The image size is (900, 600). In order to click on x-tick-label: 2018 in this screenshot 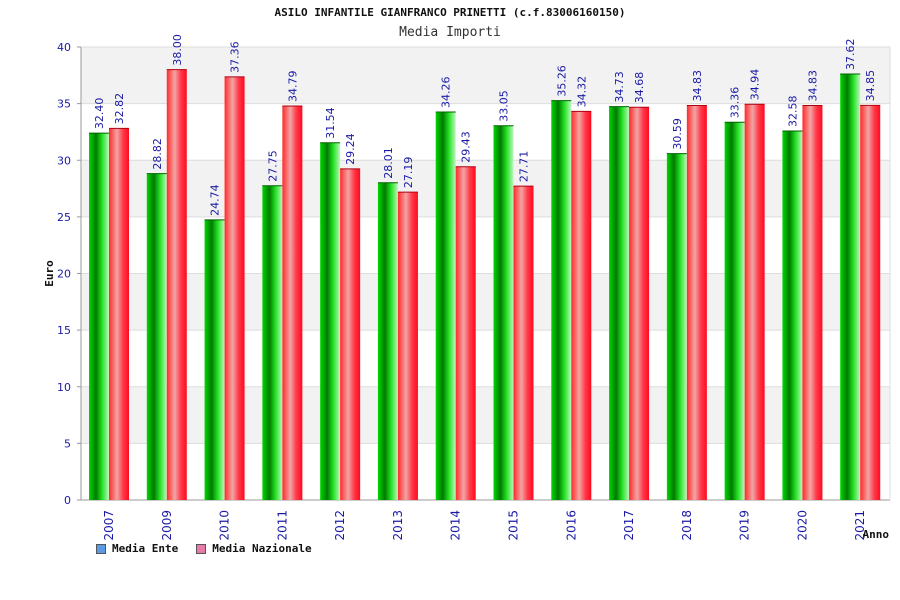, I will do `click(687, 525)`.